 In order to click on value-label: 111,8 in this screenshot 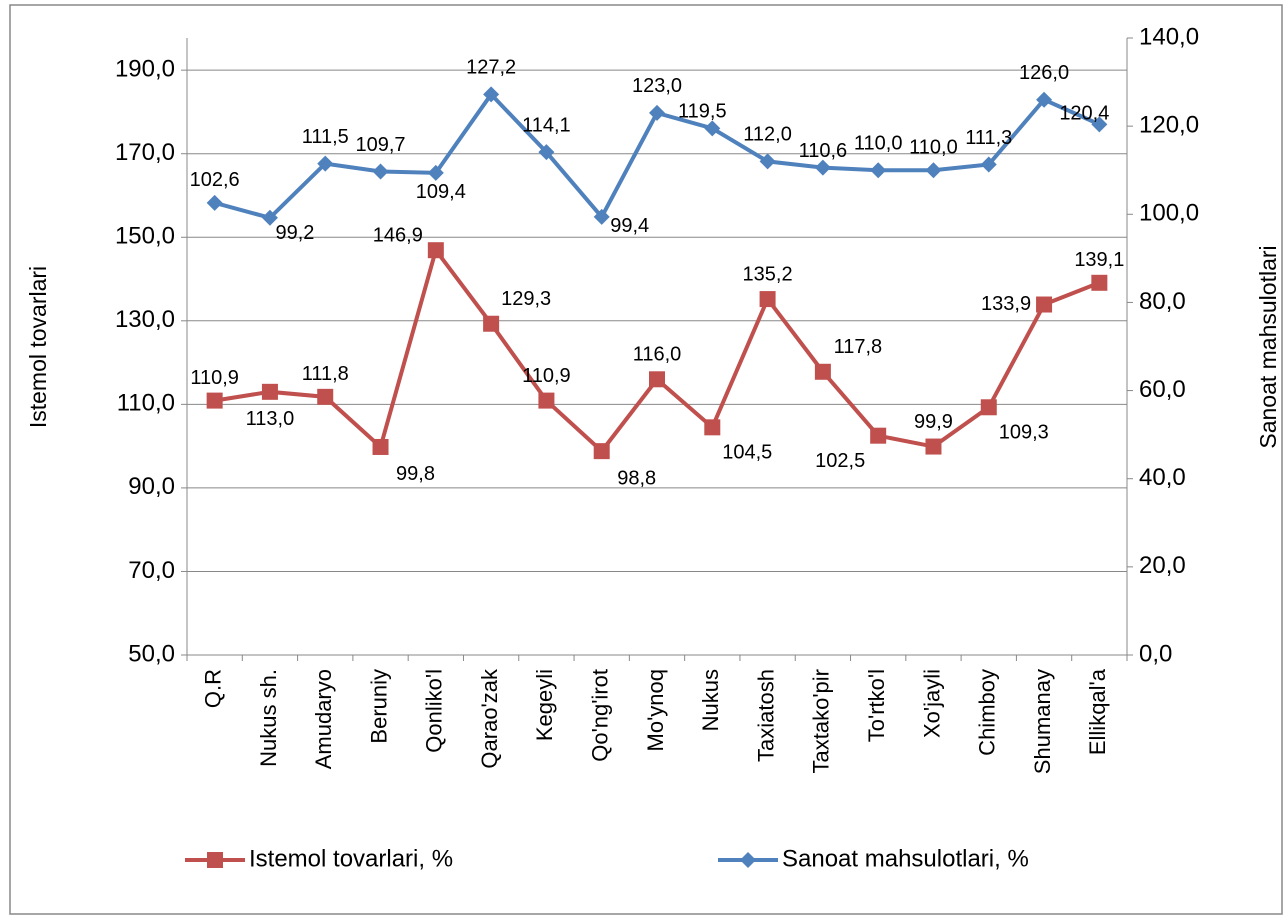, I will do `click(325, 374)`.